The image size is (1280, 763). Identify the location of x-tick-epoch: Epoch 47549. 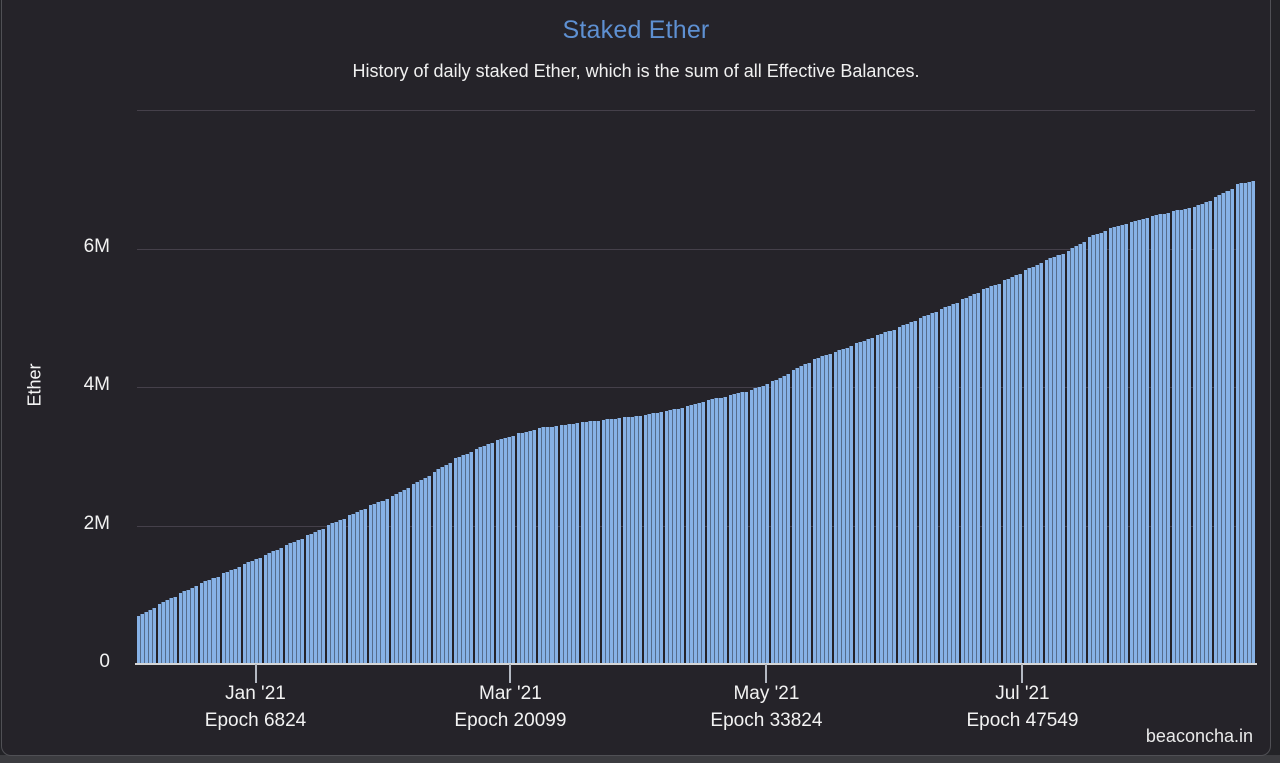
(1022, 720).